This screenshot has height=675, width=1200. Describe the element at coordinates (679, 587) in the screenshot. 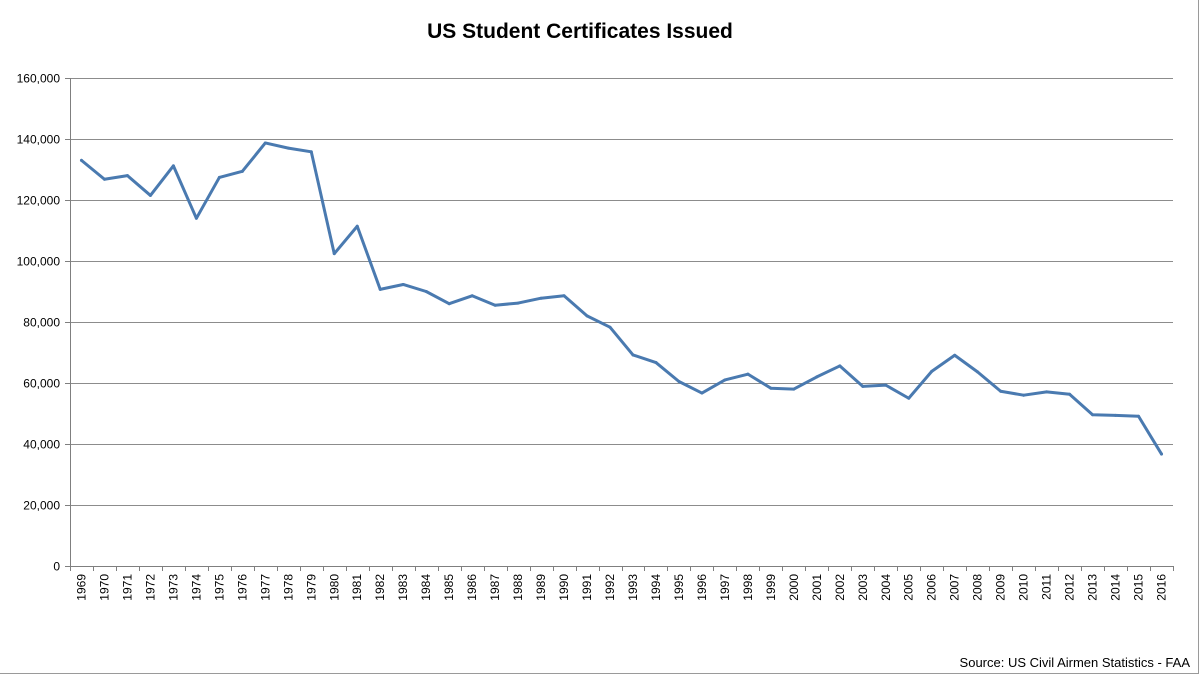

I see `x-tick-label: 1995` at that location.